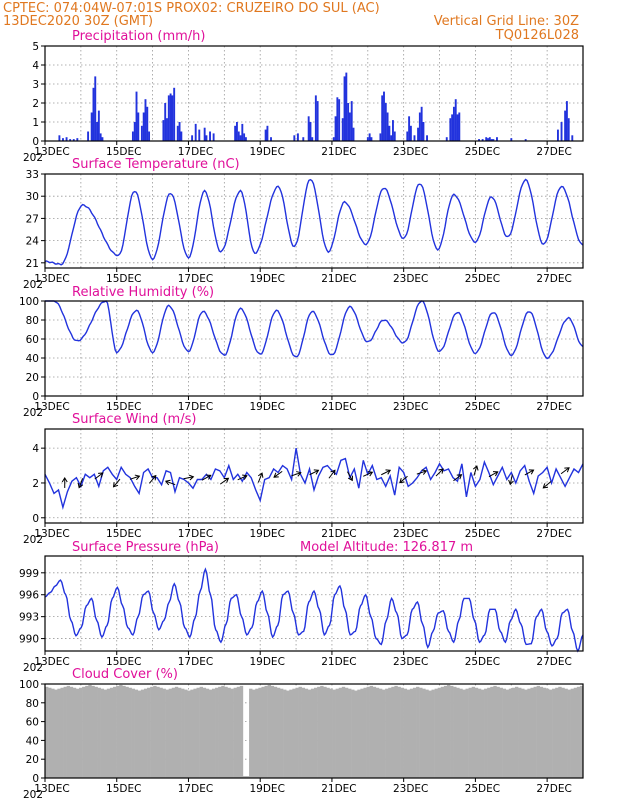 The image size is (618, 800). What do you see at coordinates (32, 704) in the screenshot?
I see `y-tick-label: 80` at bounding box center [32, 704].